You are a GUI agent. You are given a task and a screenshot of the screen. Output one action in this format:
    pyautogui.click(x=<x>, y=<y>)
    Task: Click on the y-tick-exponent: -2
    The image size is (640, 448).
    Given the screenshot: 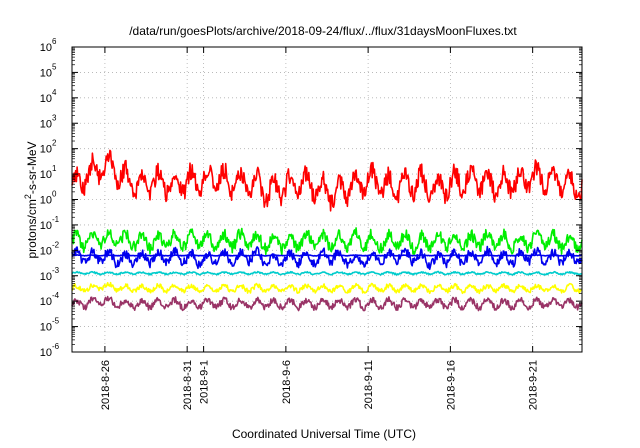 What is the action you would take?
    pyautogui.click(x=56, y=244)
    